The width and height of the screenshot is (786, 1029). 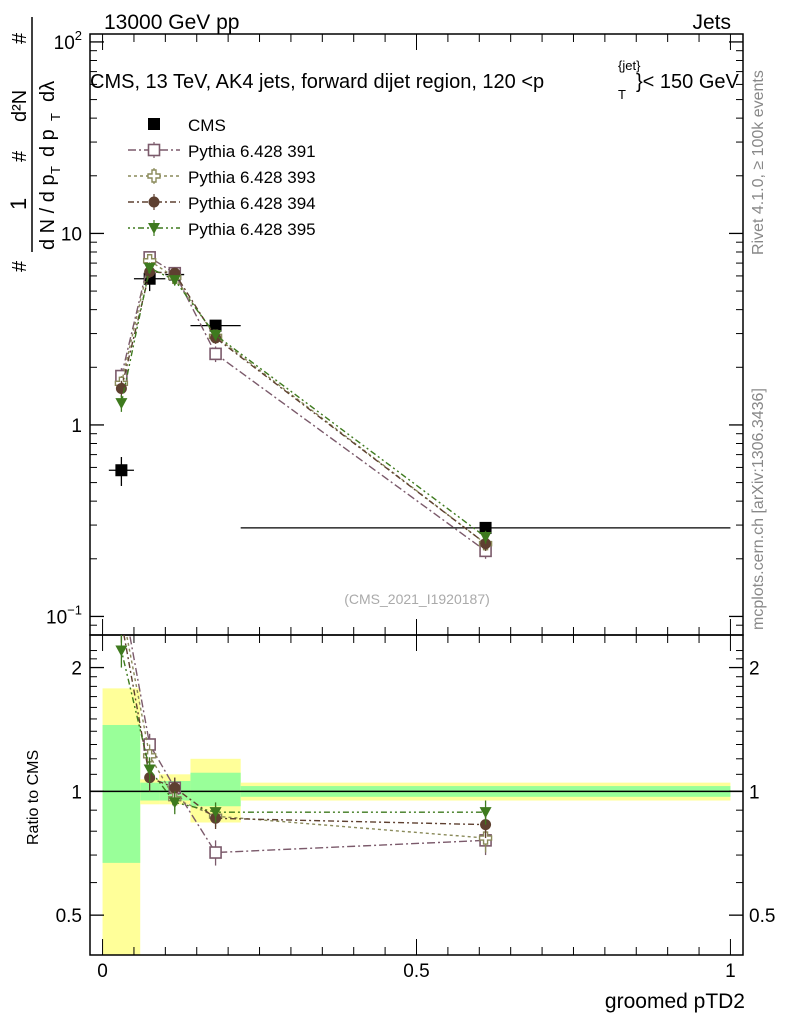 I want to click on ratio-series, so click(x=304, y=725).